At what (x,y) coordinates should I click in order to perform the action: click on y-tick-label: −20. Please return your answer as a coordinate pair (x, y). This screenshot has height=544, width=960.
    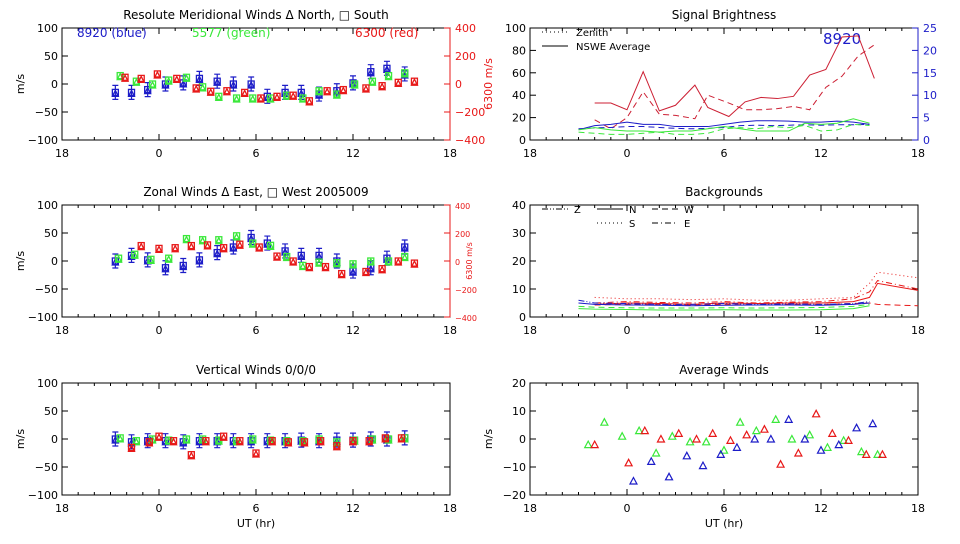
    Looking at the image, I should click on (514, 495).